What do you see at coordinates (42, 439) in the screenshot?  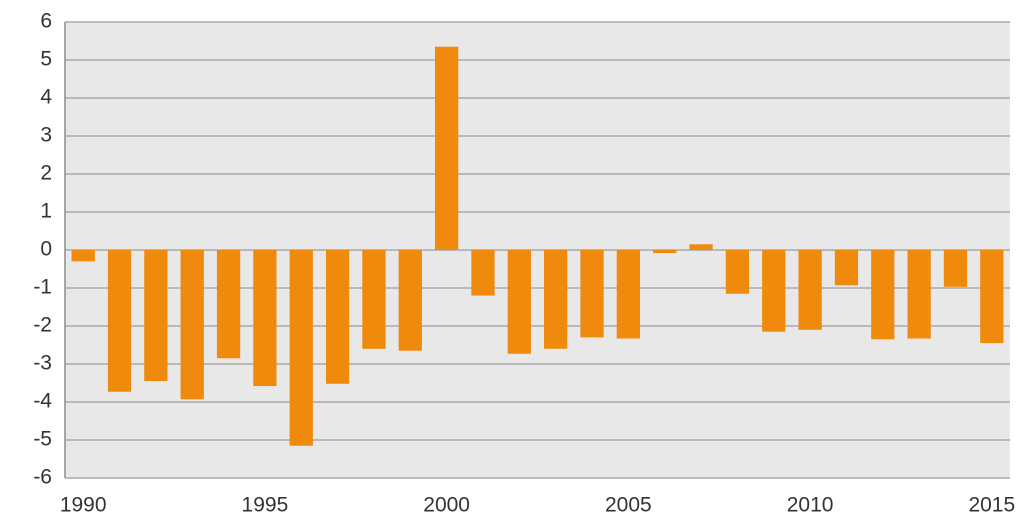 I see `y-tick-label: -5` at bounding box center [42, 439].